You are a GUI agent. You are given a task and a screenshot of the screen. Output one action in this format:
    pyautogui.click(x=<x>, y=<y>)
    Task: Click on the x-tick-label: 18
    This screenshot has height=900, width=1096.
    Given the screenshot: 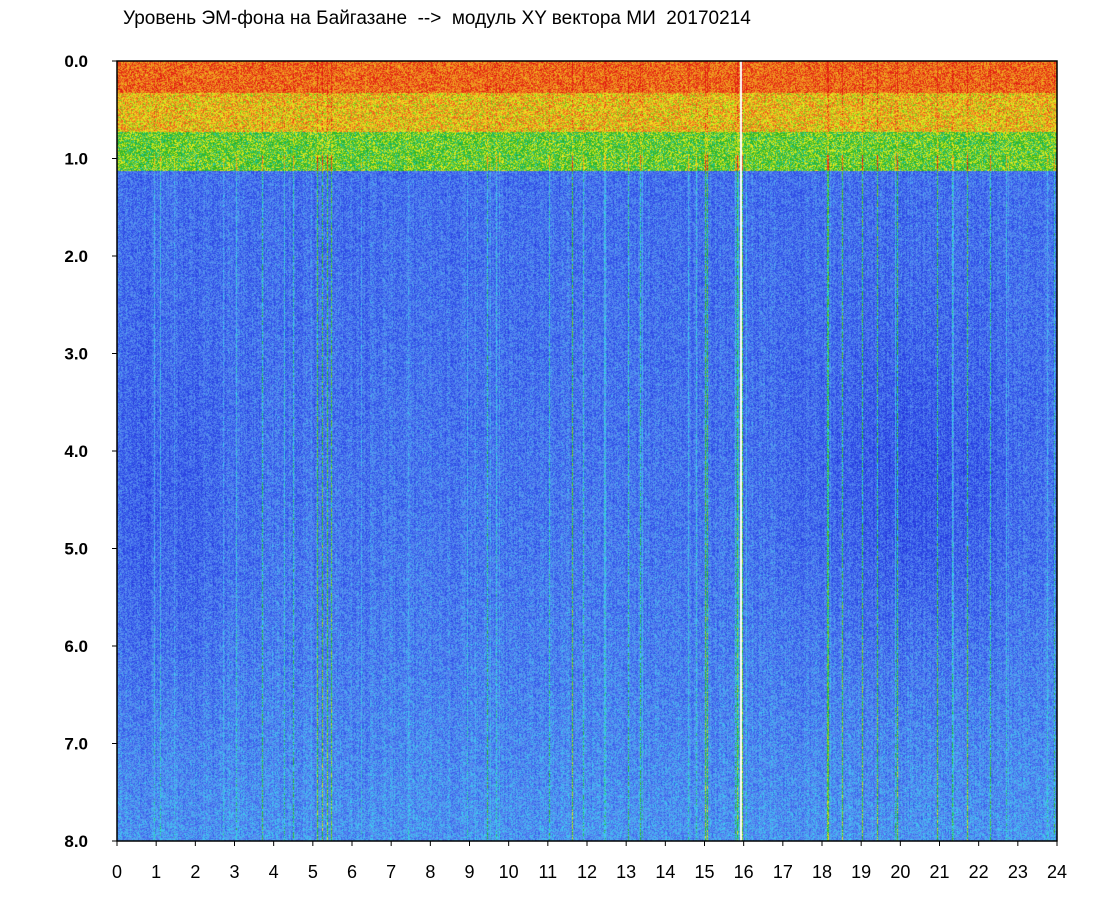 What is the action you would take?
    pyautogui.click(x=822, y=872)
    